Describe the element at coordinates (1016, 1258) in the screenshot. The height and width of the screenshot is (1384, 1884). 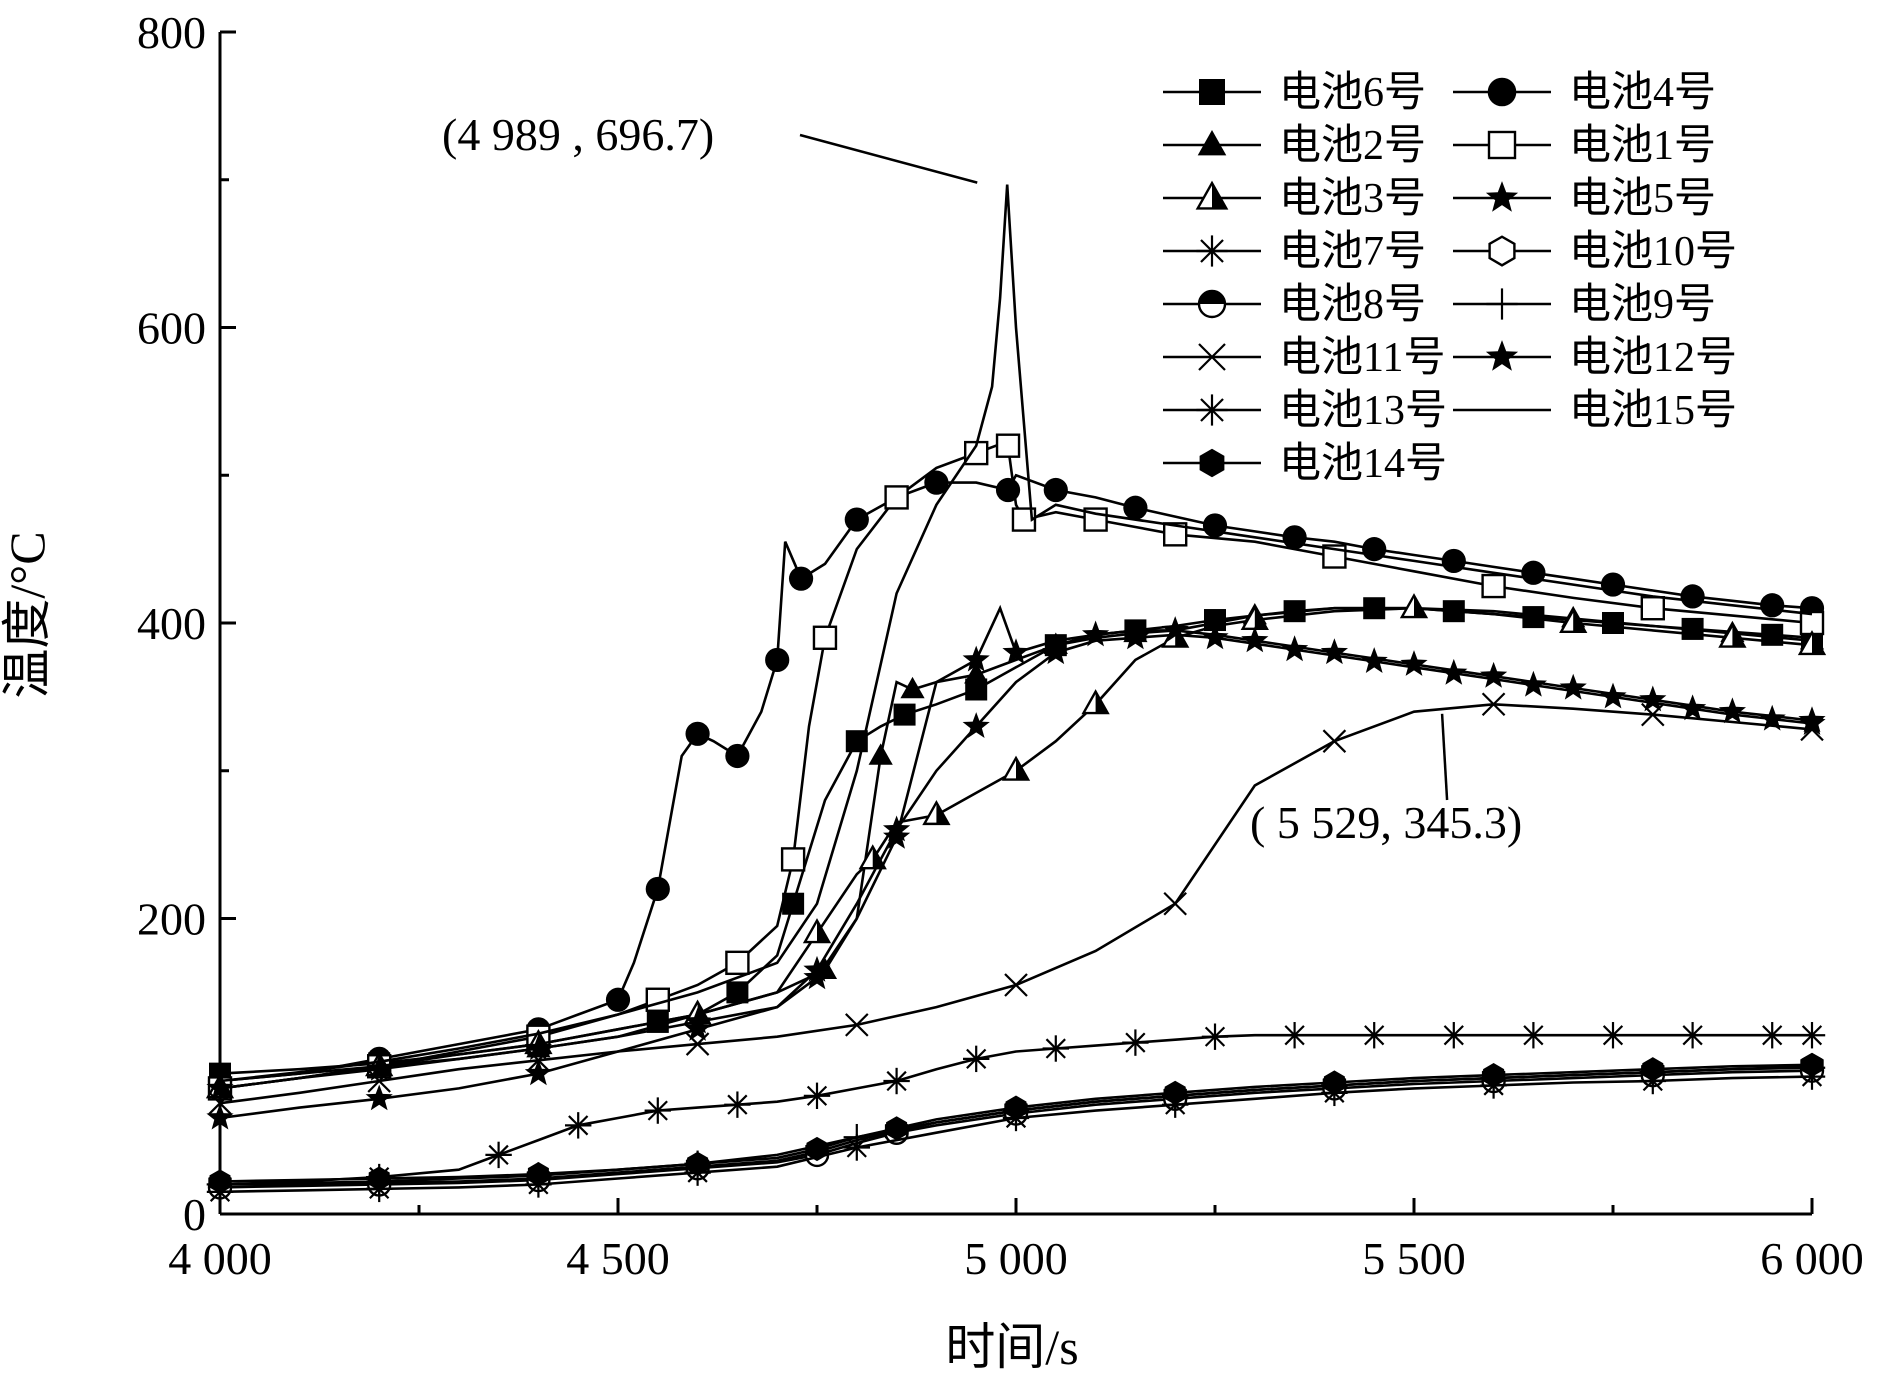
I see `x-tick-label: 5 000` at that location.